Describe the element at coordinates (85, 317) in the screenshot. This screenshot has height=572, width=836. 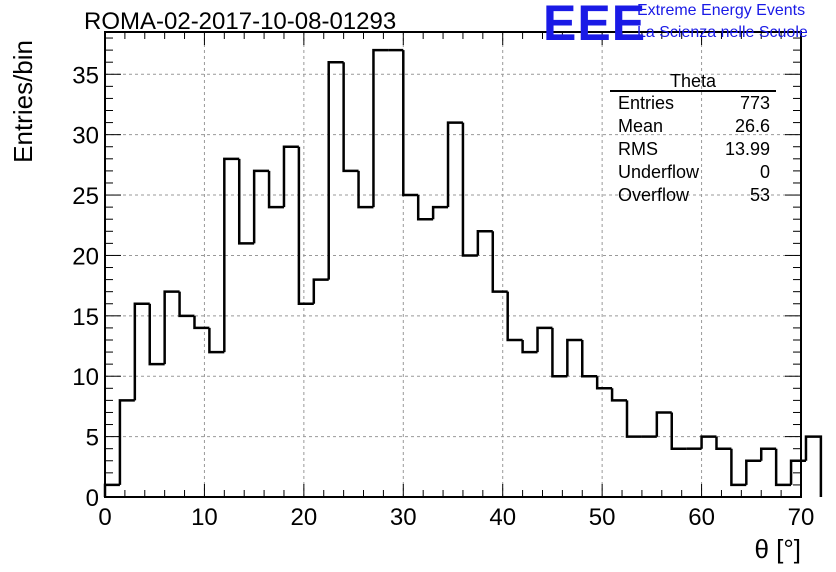
I see `y-tick-label: 15` at that location.